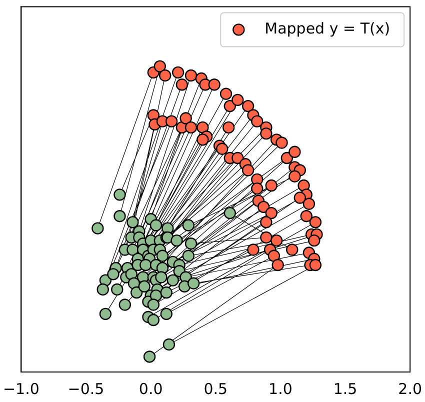 Image resolution: width=425 pixels, height=402 pixels. Describe the element at coordinates (327, 29) in the screenshot. I see `legend-label: Mapped y = T(x)` at that location.